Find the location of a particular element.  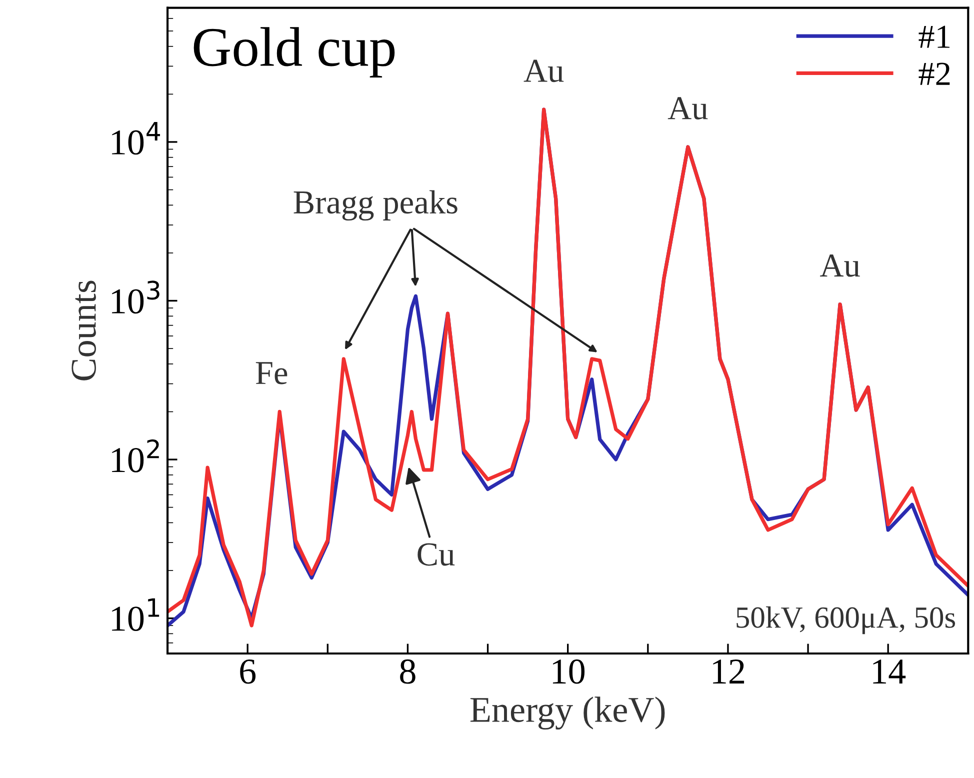

legend-label: #1 is located at coordinates (934, 37).